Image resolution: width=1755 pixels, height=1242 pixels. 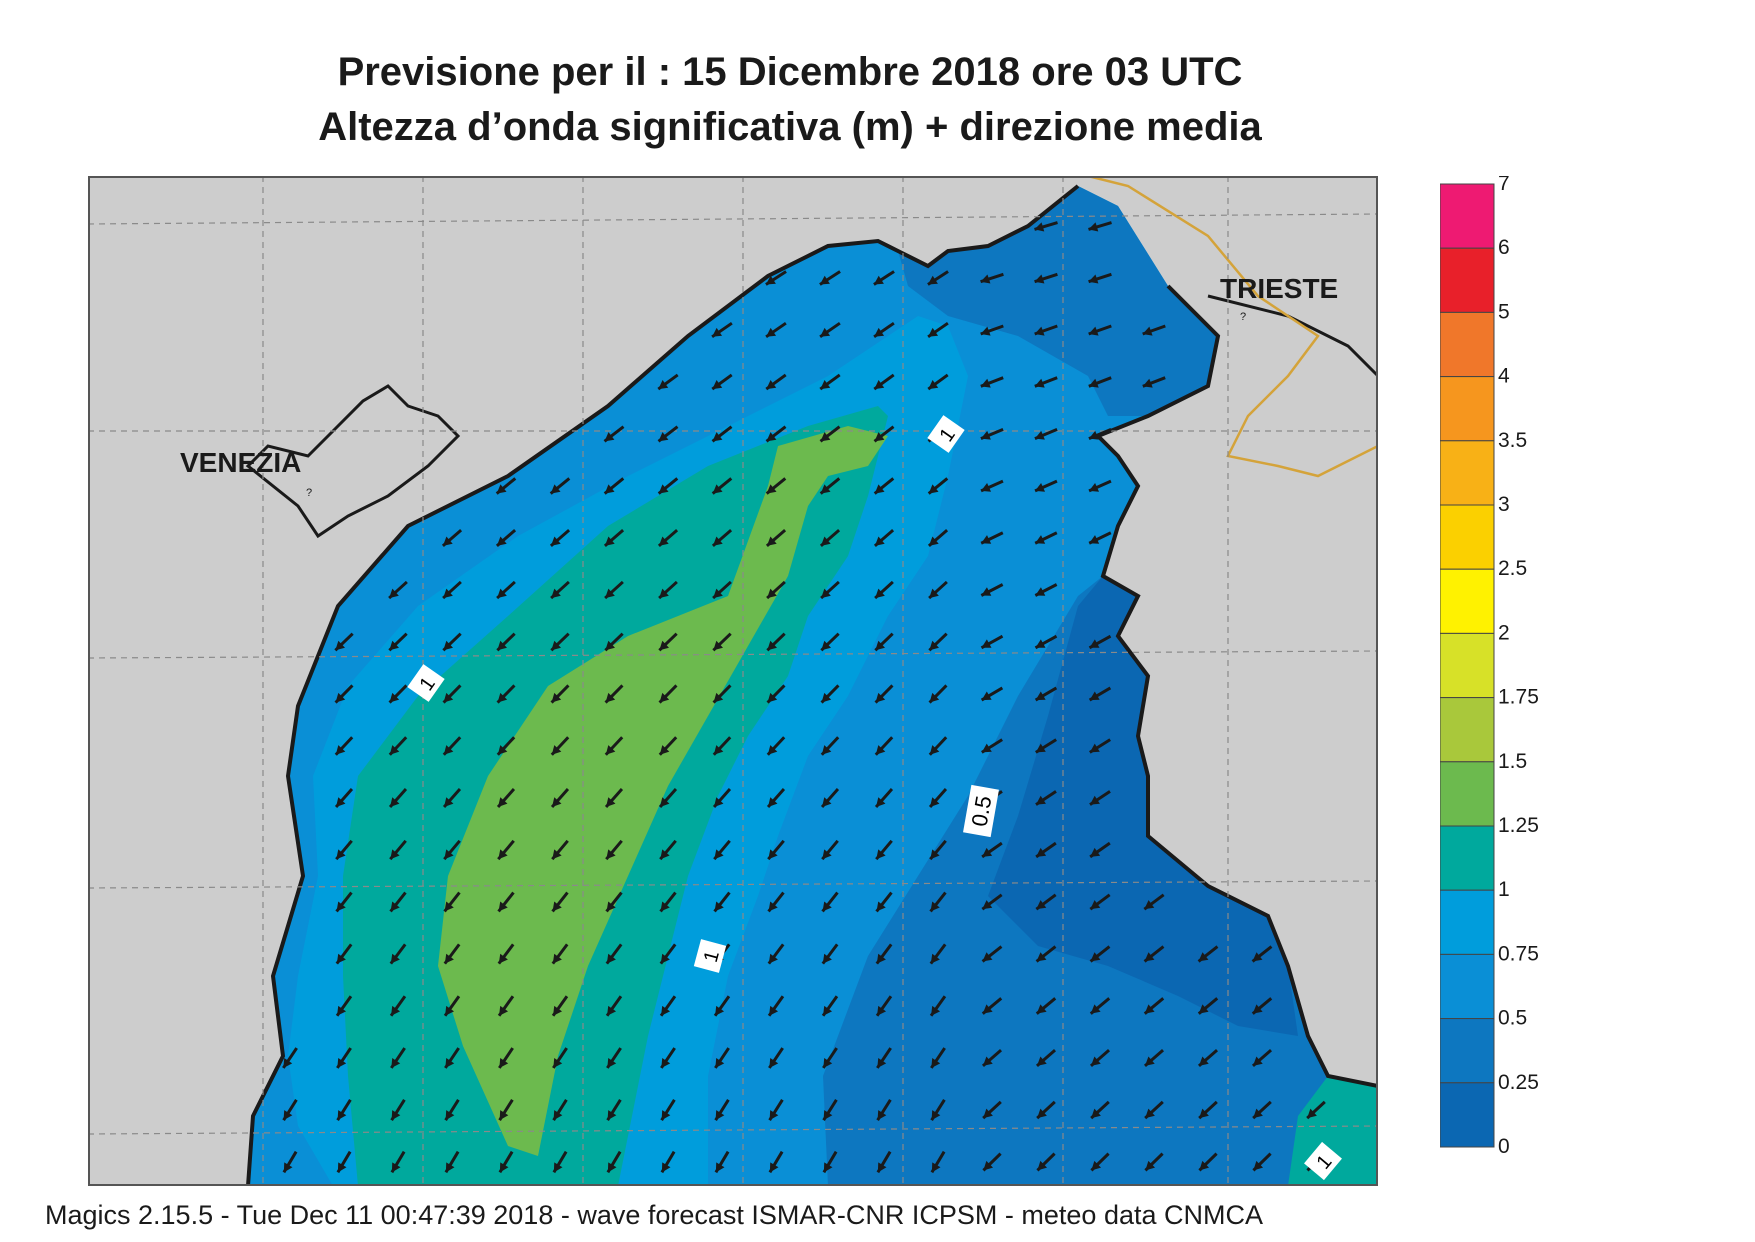 I want to click on legend-label: 1.25, so click(x=1518, y=825).